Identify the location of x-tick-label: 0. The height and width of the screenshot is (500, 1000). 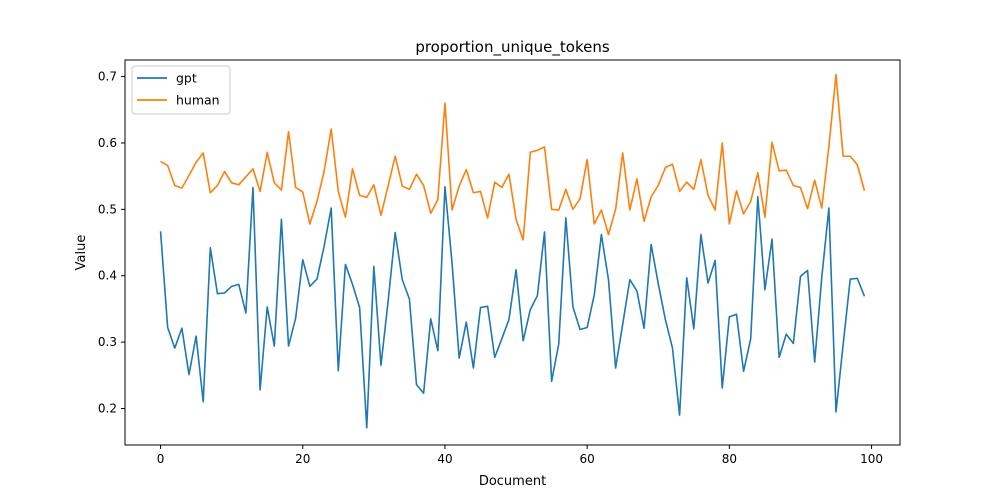
(161, 459).